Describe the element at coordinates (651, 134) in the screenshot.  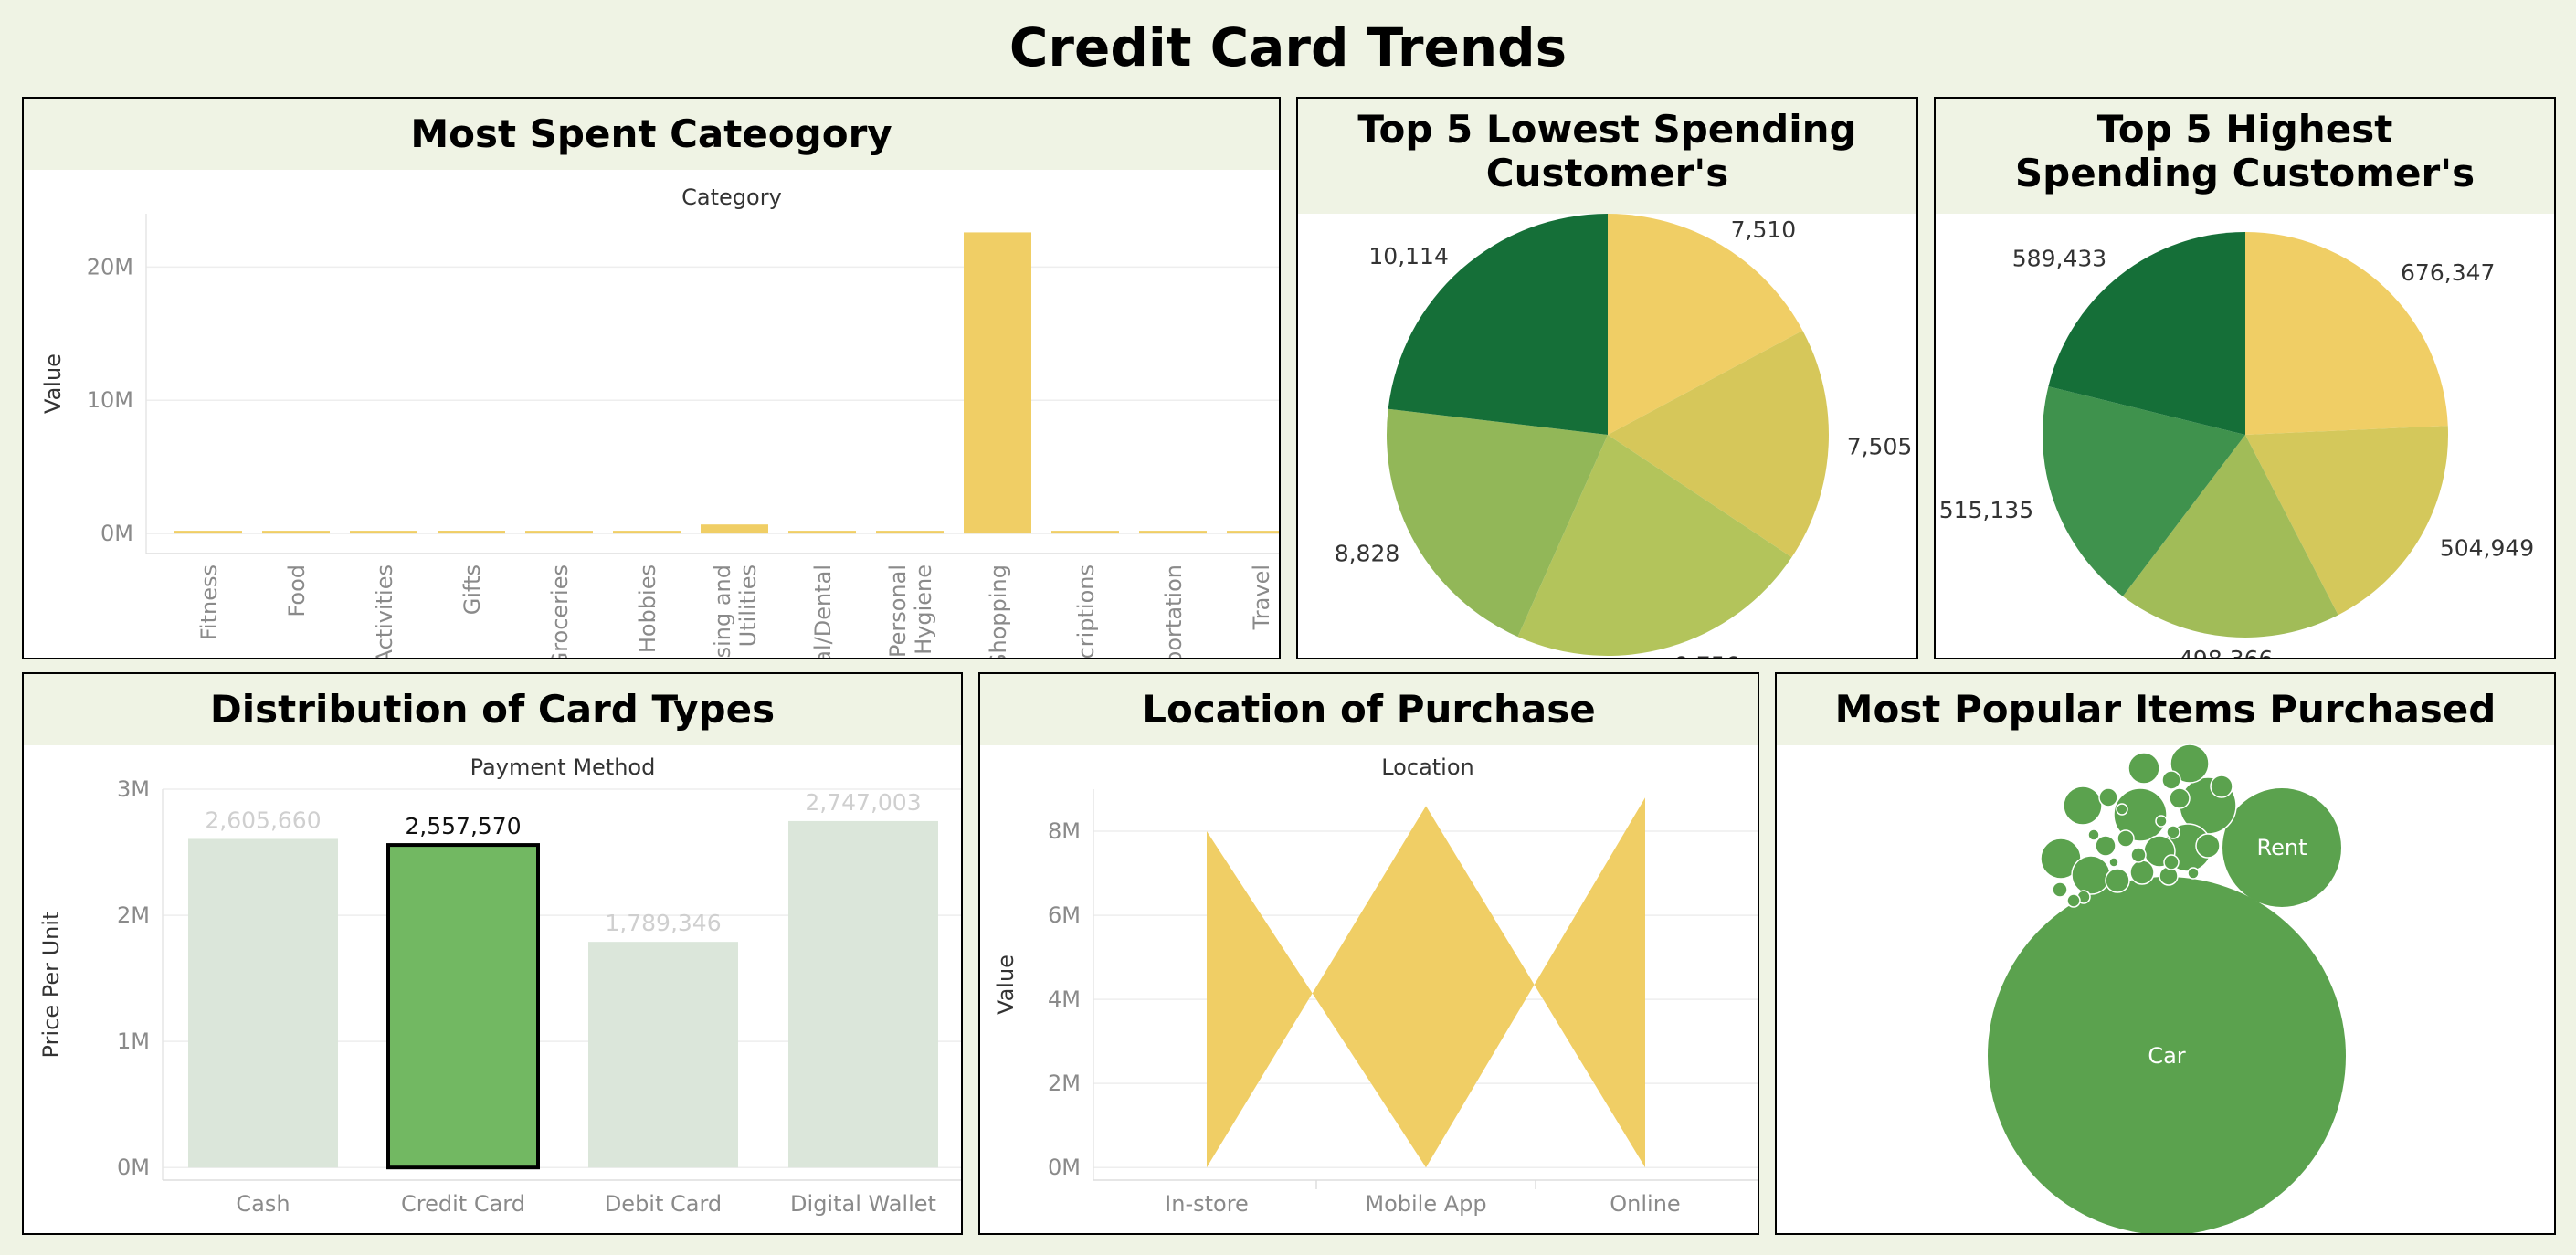
I see `panel-title: Most Spent Cateogory` at that location.